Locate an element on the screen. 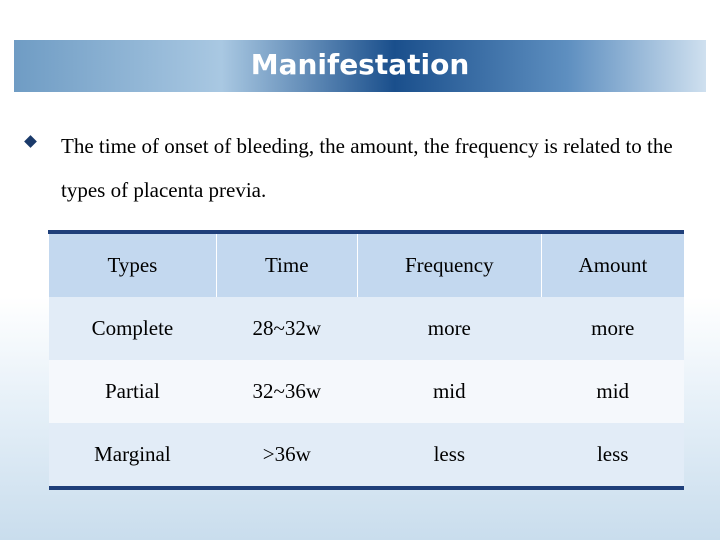  header-cell: Time is located at coordinates (286, 264).